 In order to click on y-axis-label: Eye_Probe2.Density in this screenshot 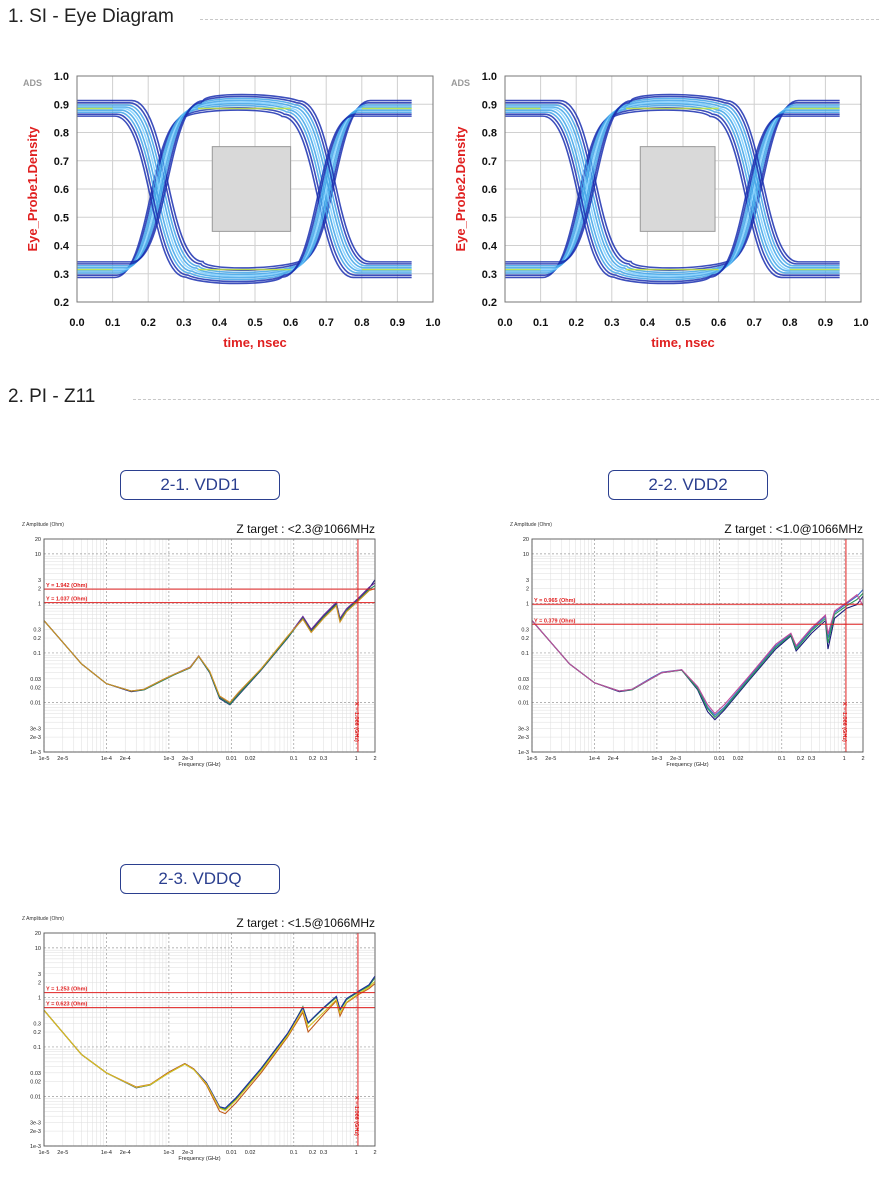, I will do `click(460, 189)`.